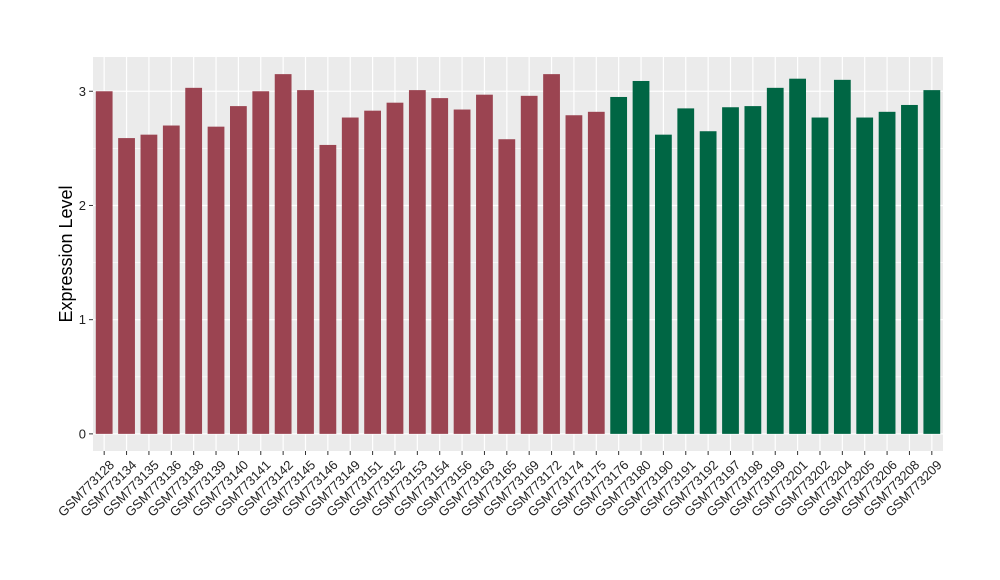 This screenshot has width=1000, height=580. I want to click on y-tick-label: 0, so click(82, 433).